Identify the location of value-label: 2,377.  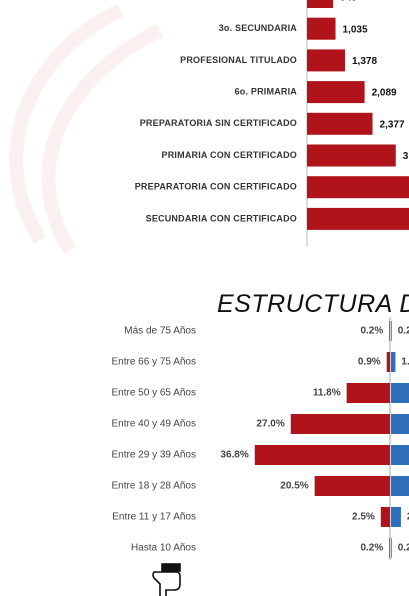
(392, 124).